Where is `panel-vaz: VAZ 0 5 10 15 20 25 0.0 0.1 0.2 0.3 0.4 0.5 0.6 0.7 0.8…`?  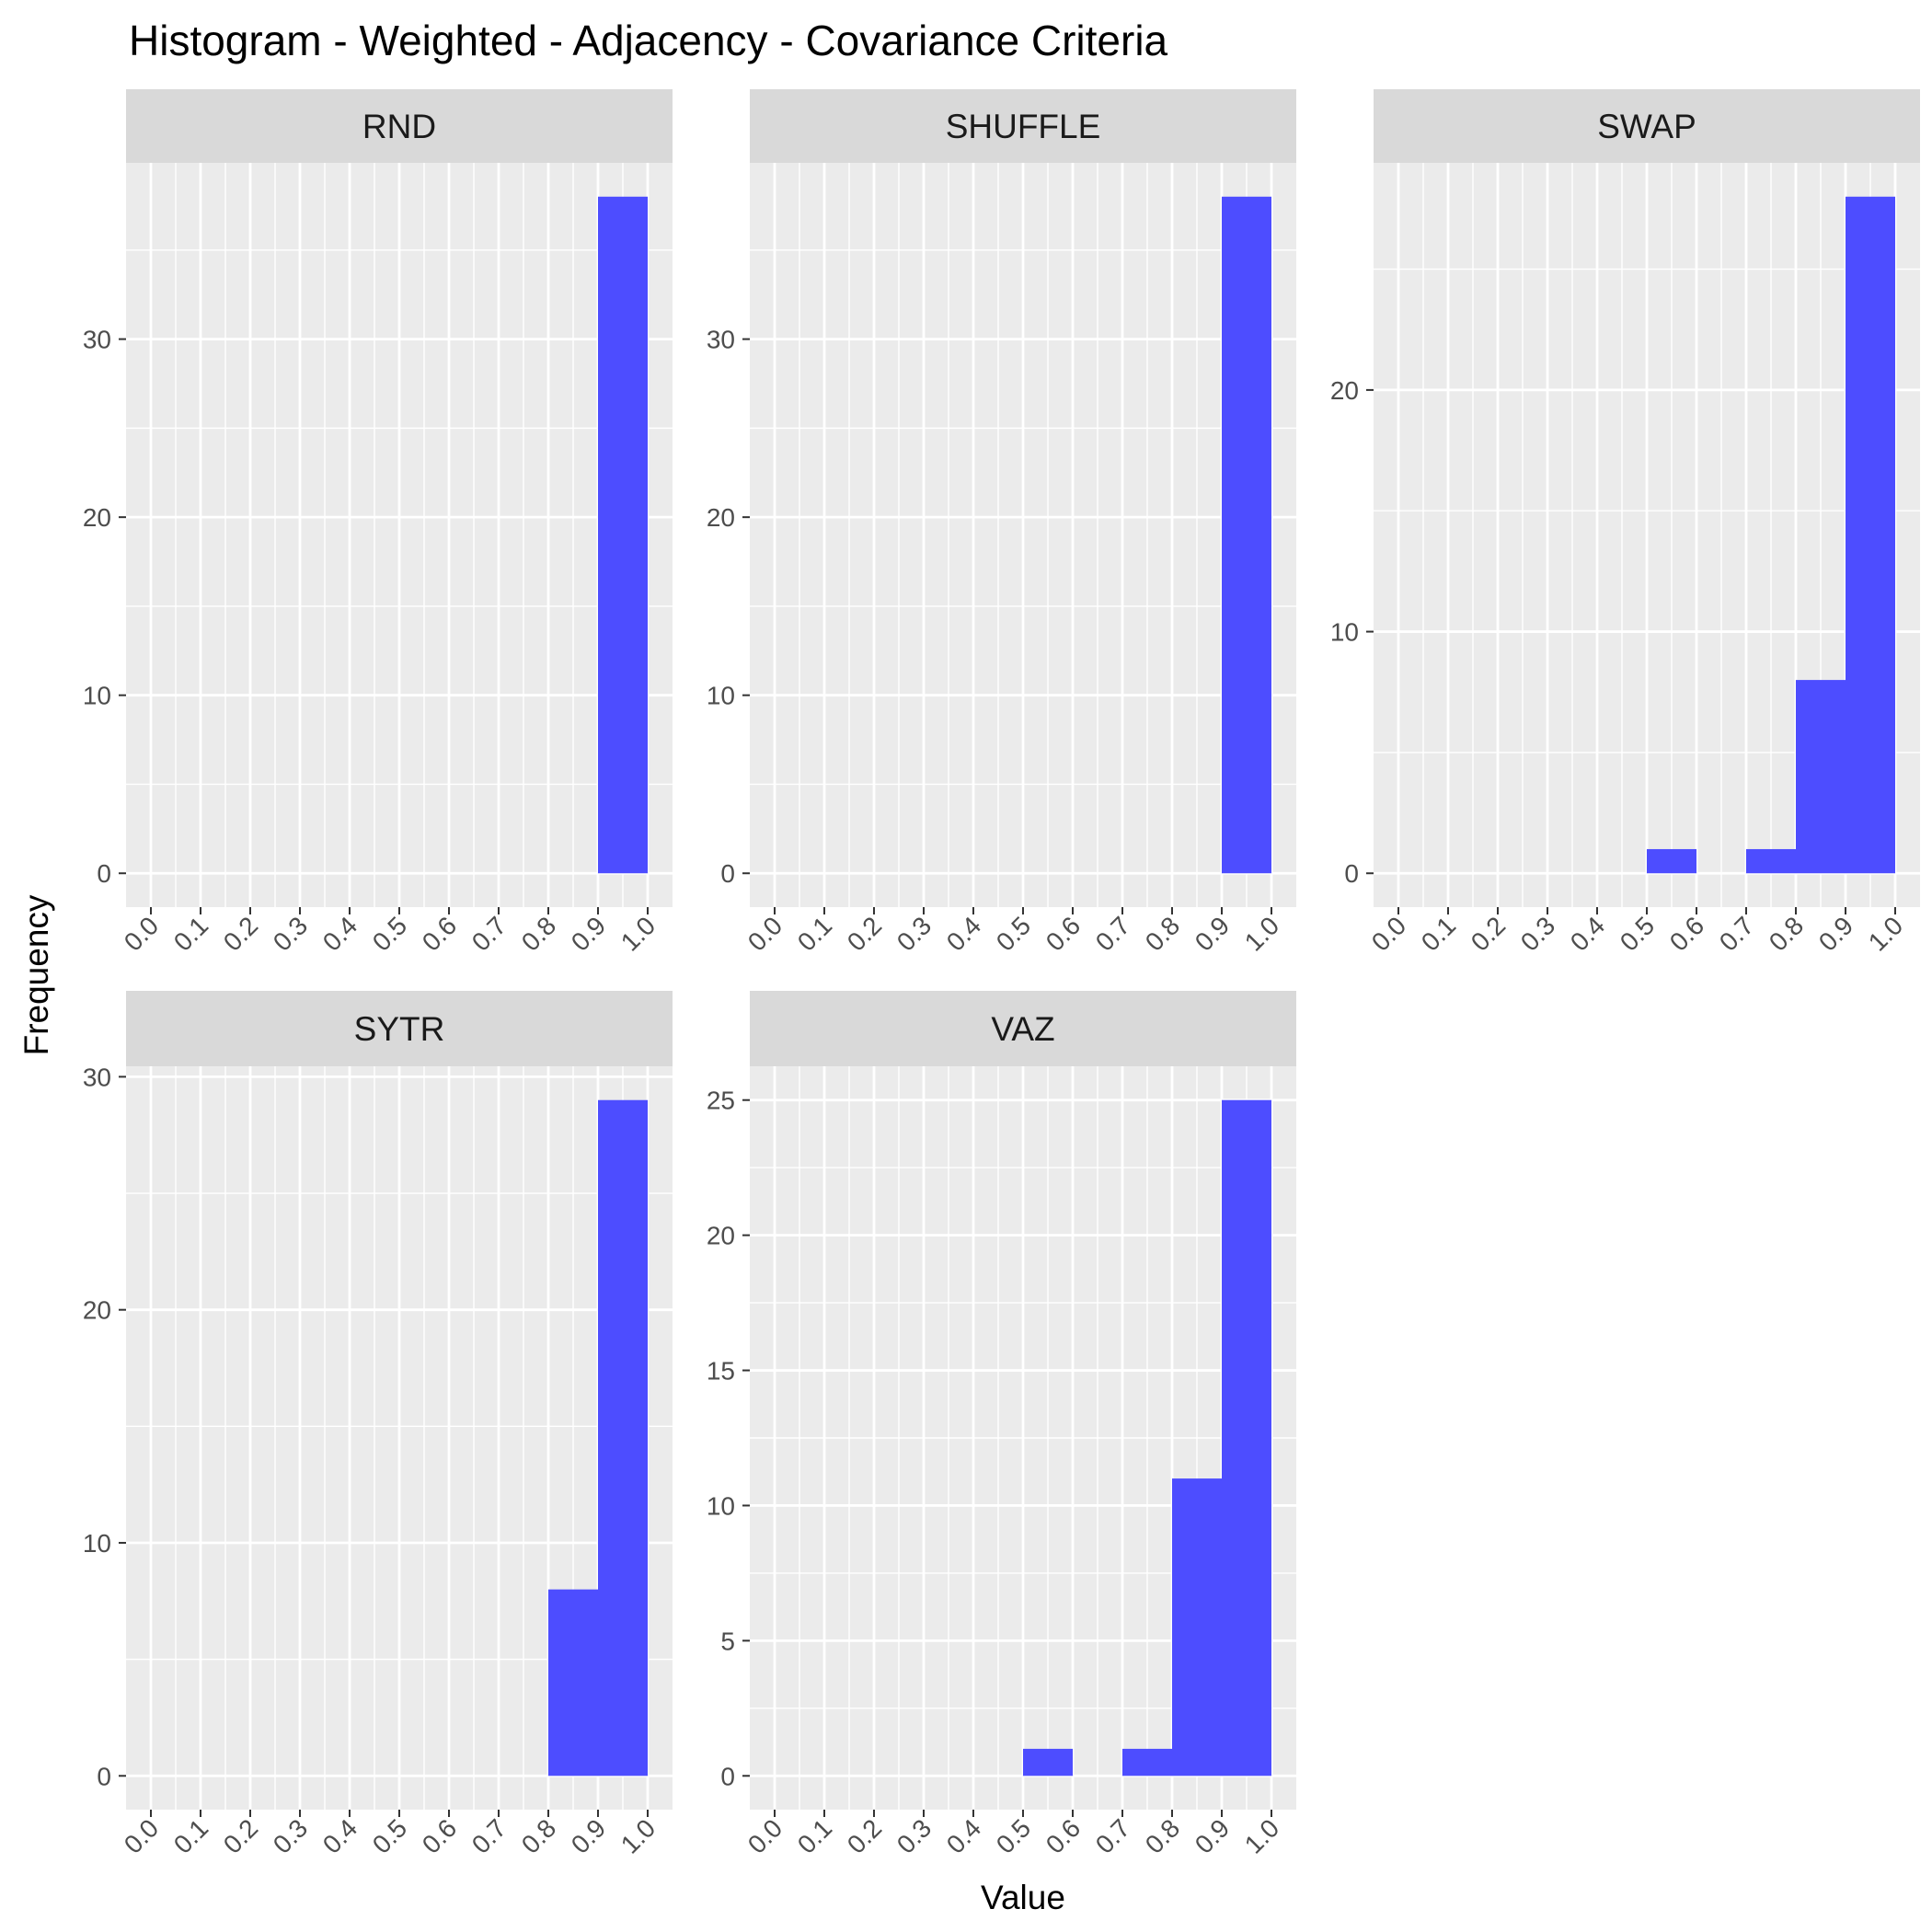 panel-vaz: VAZ 0 5 10 15 20 25 0.0 0.1 0.2 0.3 0.4 0.5 0.6 0.7 0.8… is located at coordinates (1001, 1425).